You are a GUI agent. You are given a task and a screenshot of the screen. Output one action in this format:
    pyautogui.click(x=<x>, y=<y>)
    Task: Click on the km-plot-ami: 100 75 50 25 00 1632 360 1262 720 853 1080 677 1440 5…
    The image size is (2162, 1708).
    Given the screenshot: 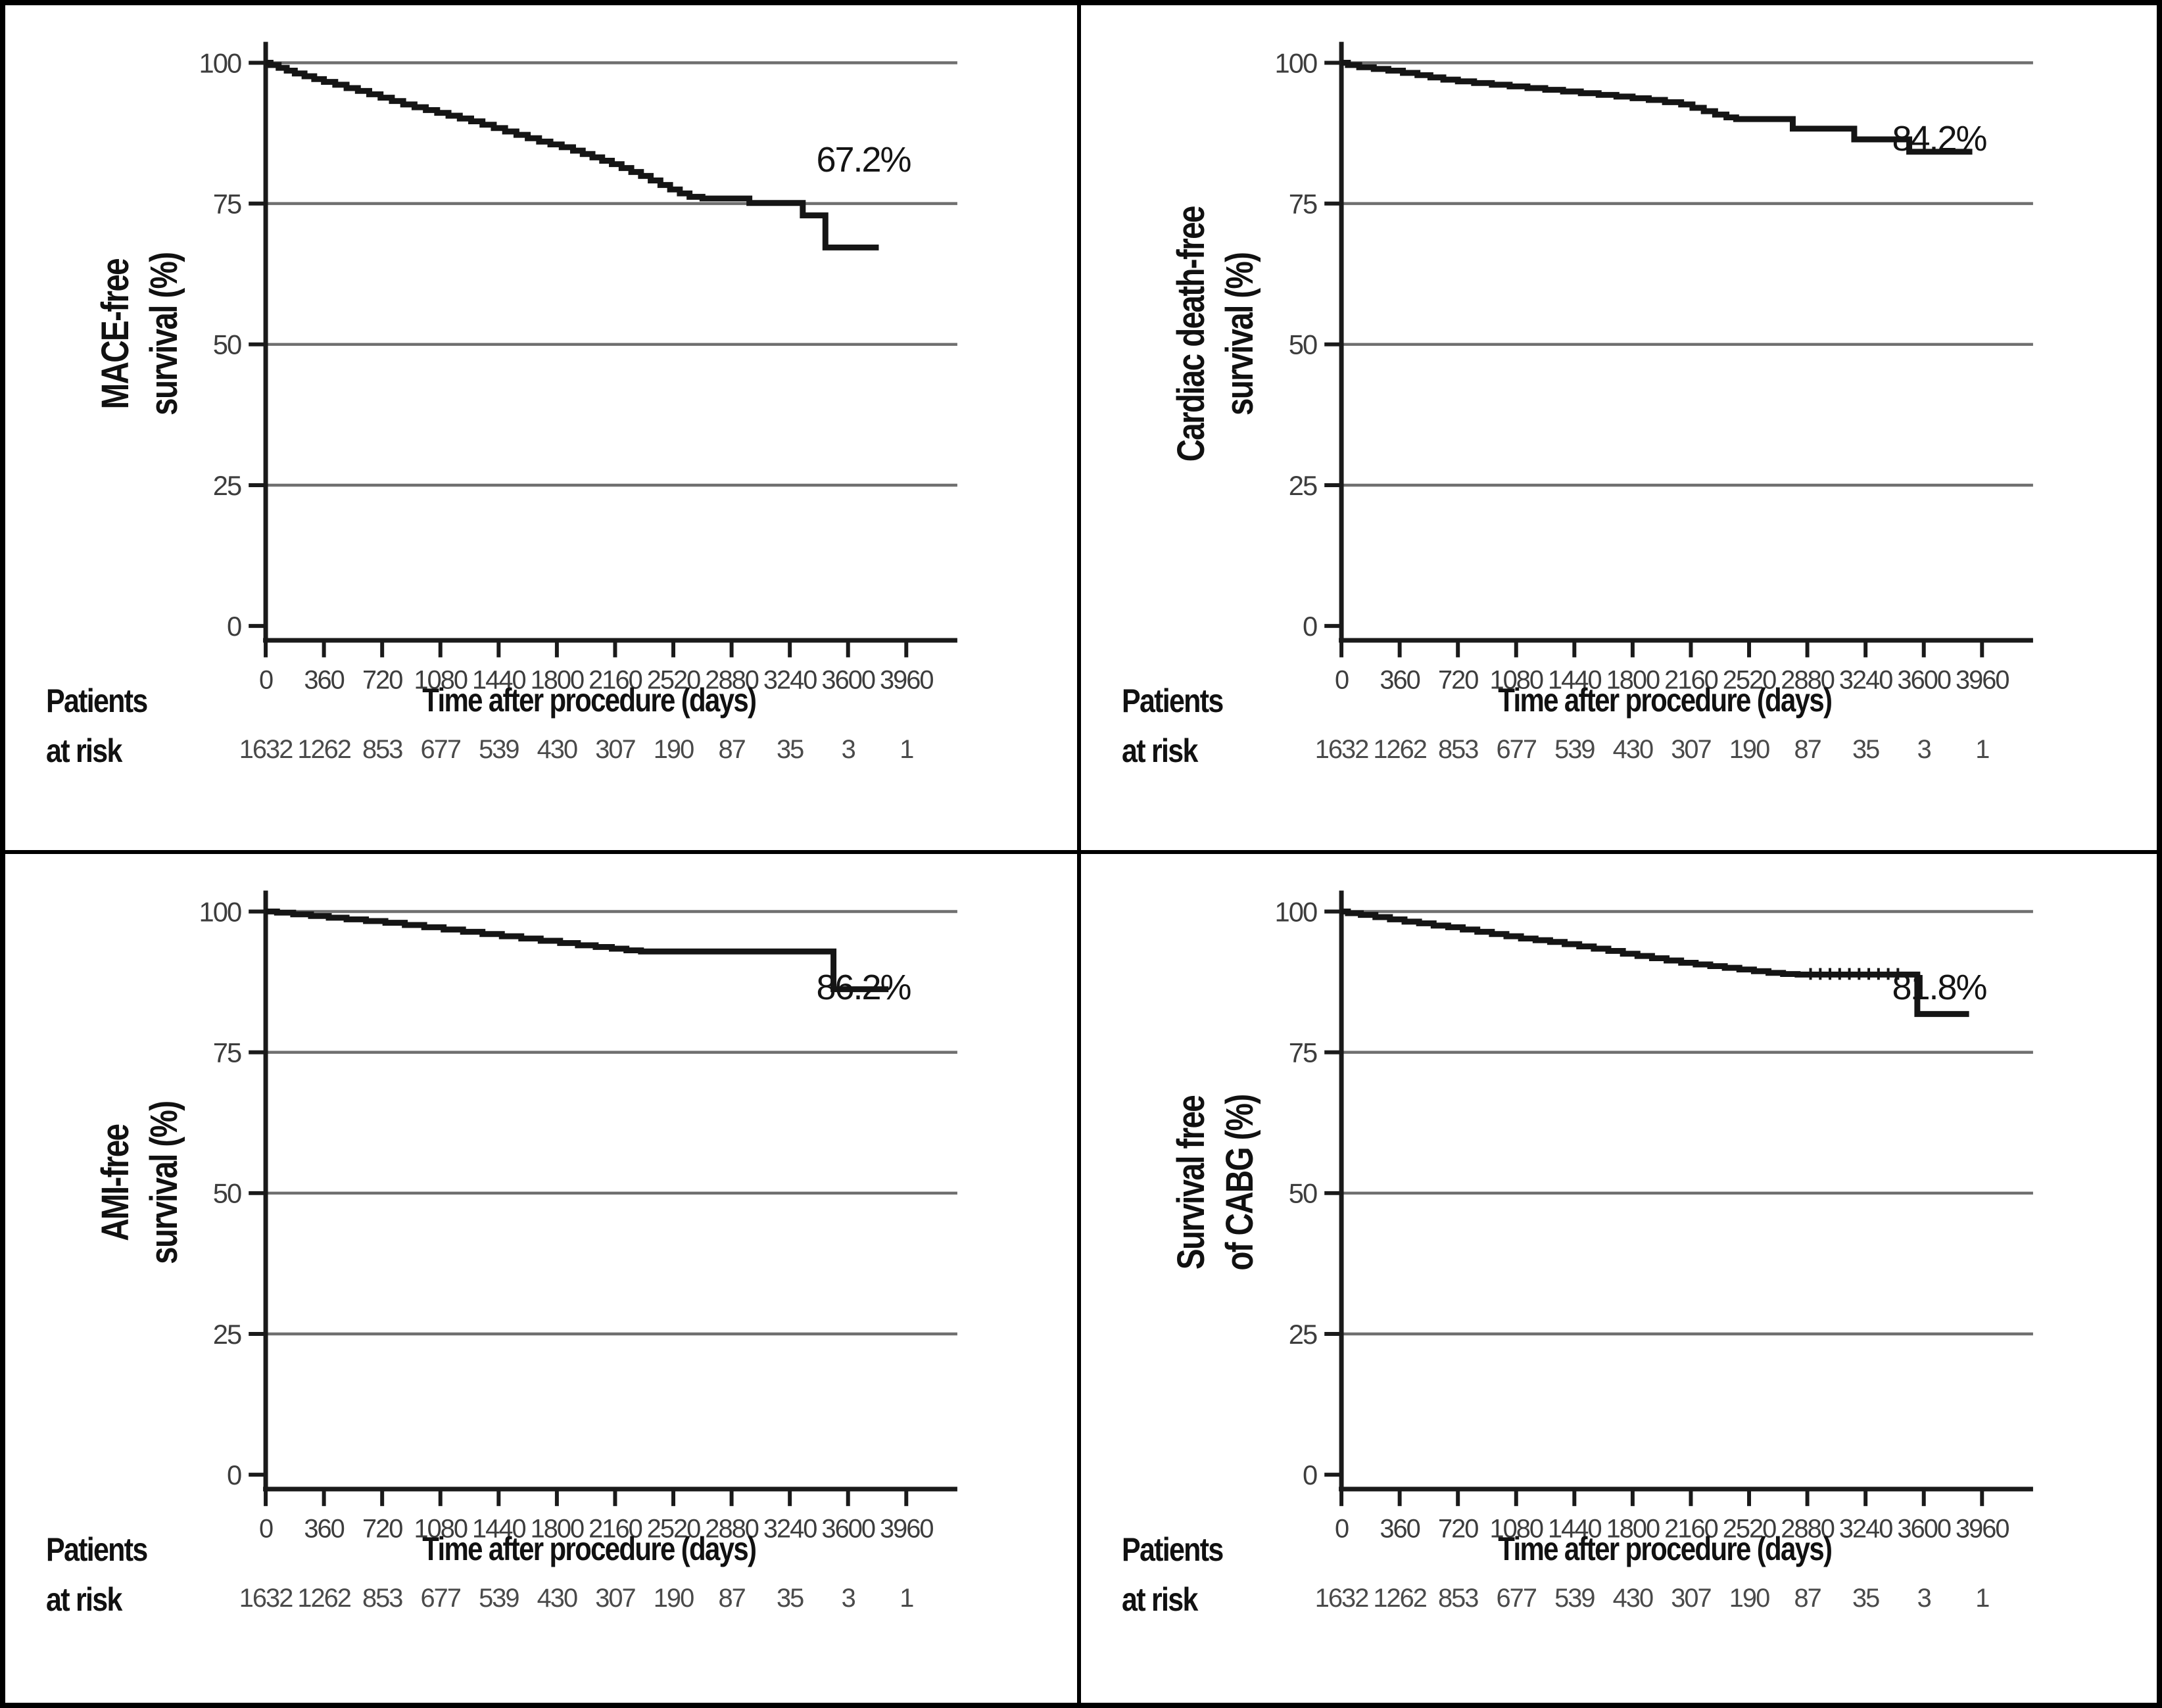 What is the action you would take?
    pyautogui.click(x=578, y=1251)
    